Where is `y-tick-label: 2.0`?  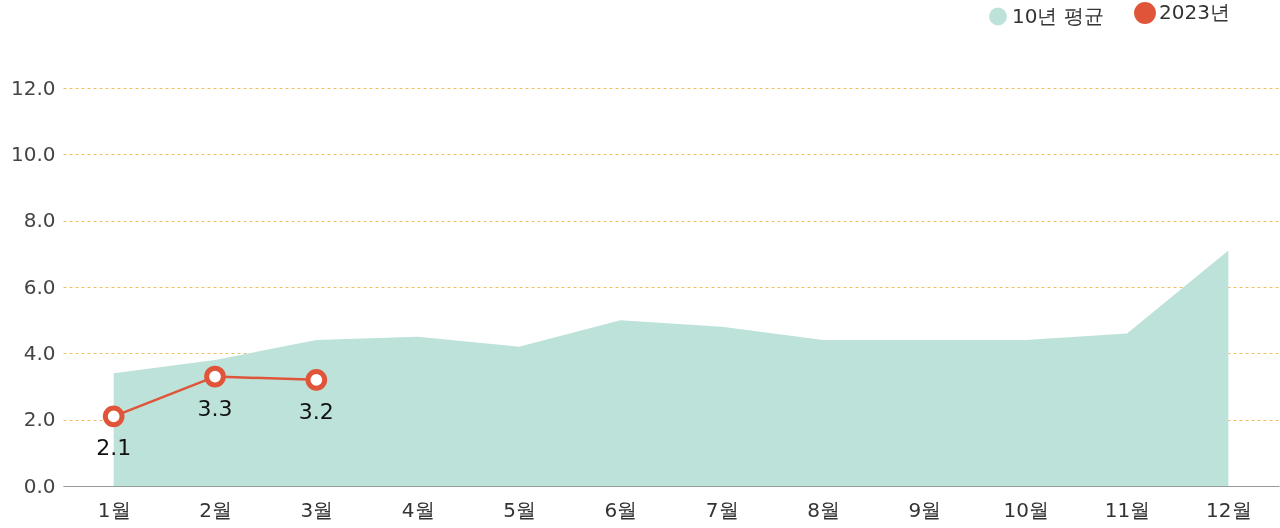
y-tick-label: 2.0 is located at coordinates (39, 419).